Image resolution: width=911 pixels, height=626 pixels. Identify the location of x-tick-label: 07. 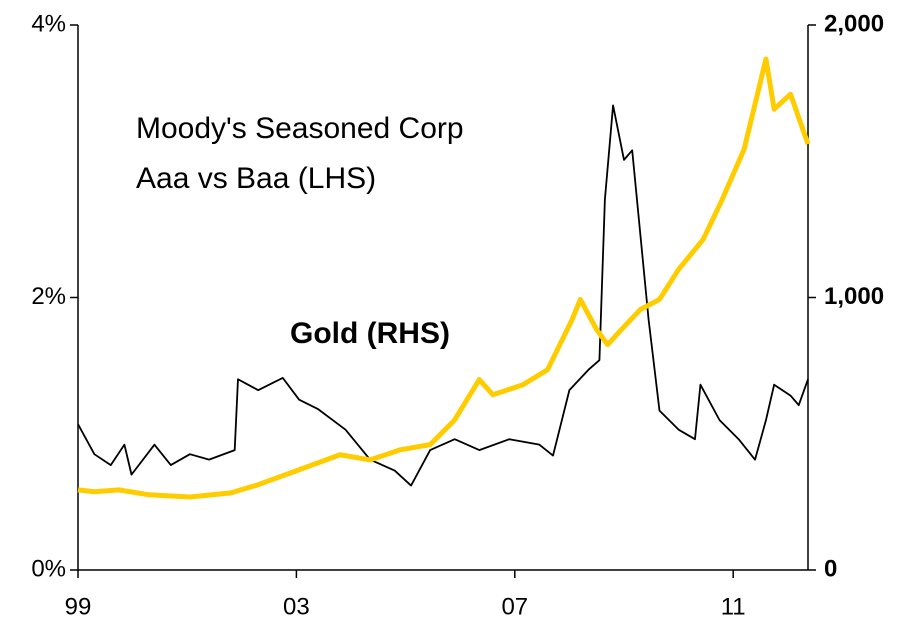
(514, 606).